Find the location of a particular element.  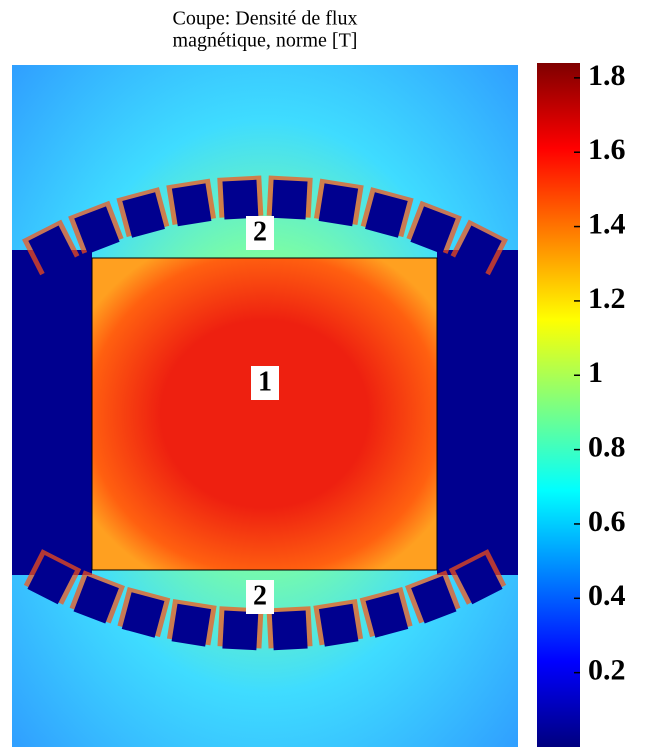

right-region is located at coordinates (477, 412).